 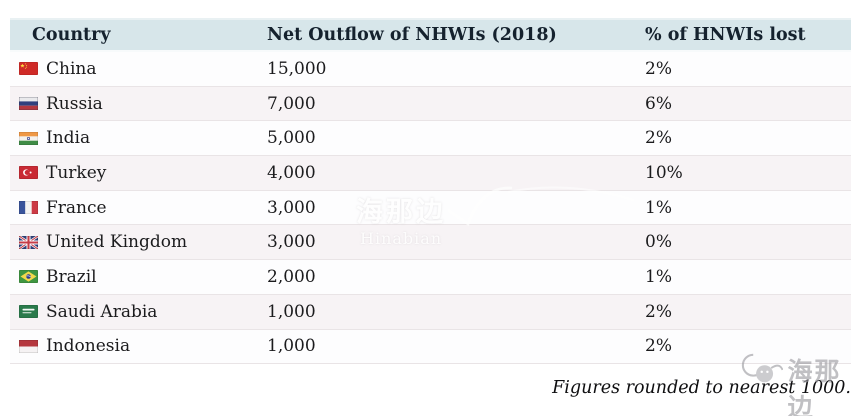 I want to click on table-row-turkey: Turkey 4,000 10%, so click(x=430, y=173).